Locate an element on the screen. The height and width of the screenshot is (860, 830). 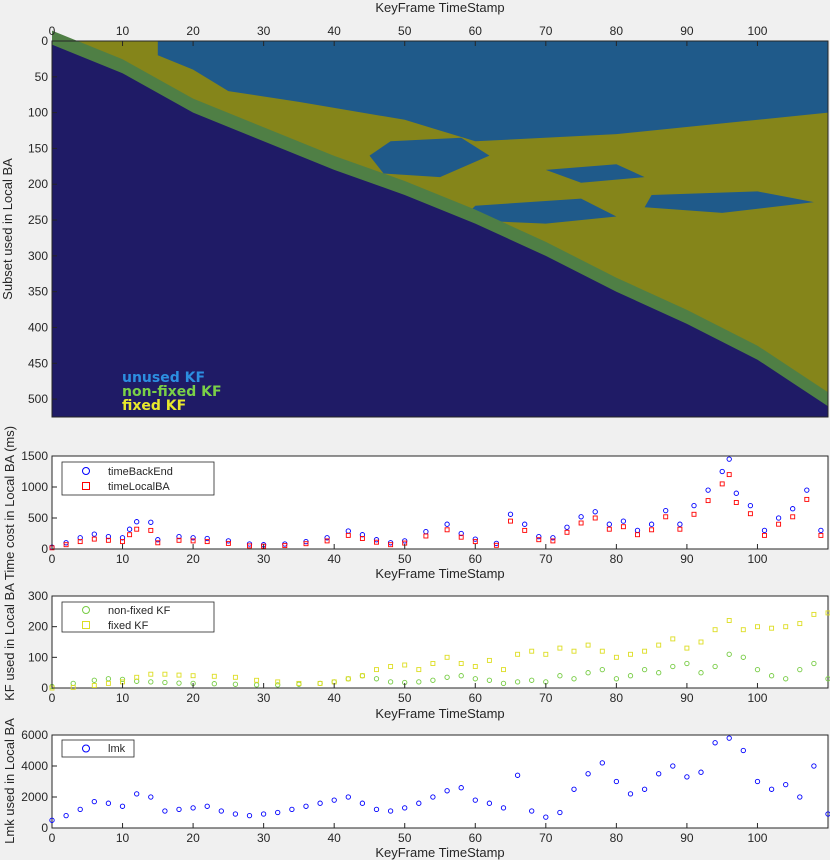
x-tick-label: 30 is located at coordinates (264, 838).